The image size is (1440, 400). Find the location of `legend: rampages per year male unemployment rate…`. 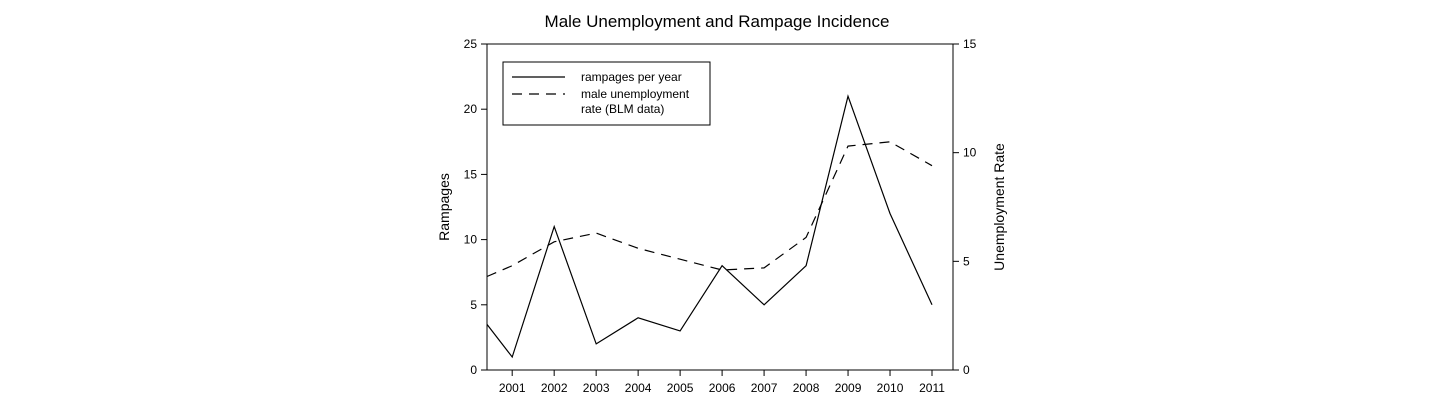

legend: rampages per year male unemployment rate… is located at coordinates (606, 93).